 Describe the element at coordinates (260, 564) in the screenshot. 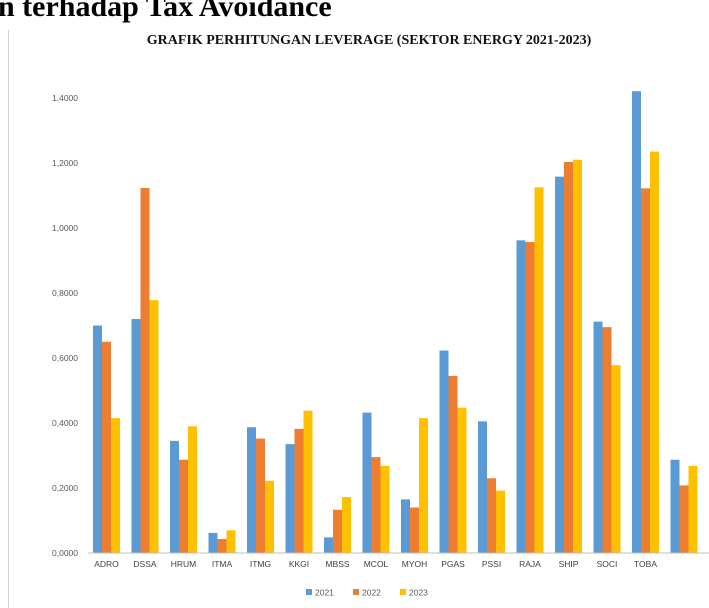

I see `x-tick-label: ITMG` at that location.